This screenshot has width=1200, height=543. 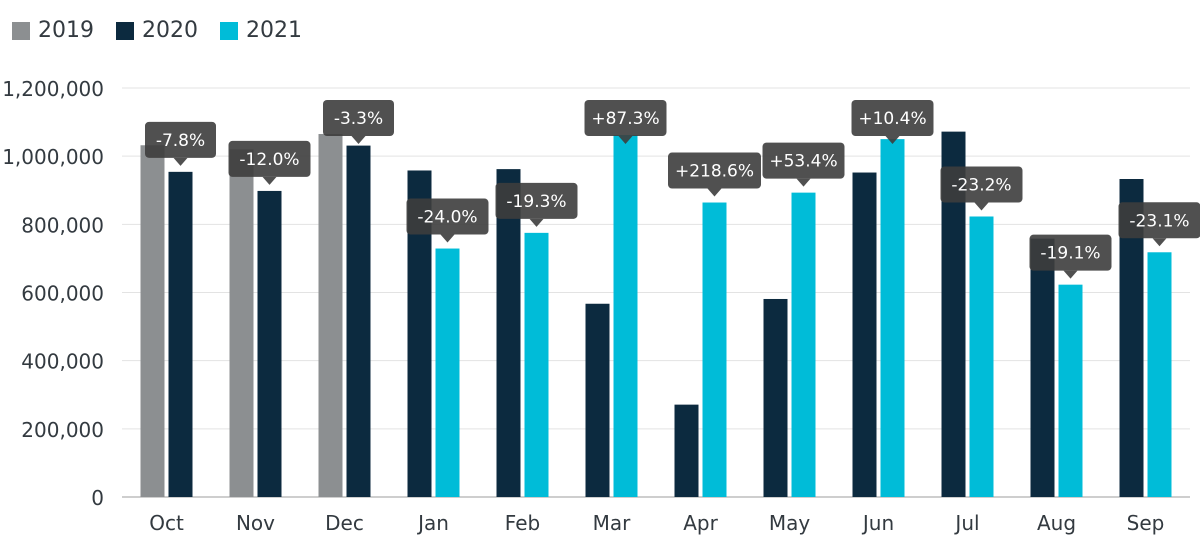 I want to click on change-callout: -3.3%, so click(x=358, y=122).